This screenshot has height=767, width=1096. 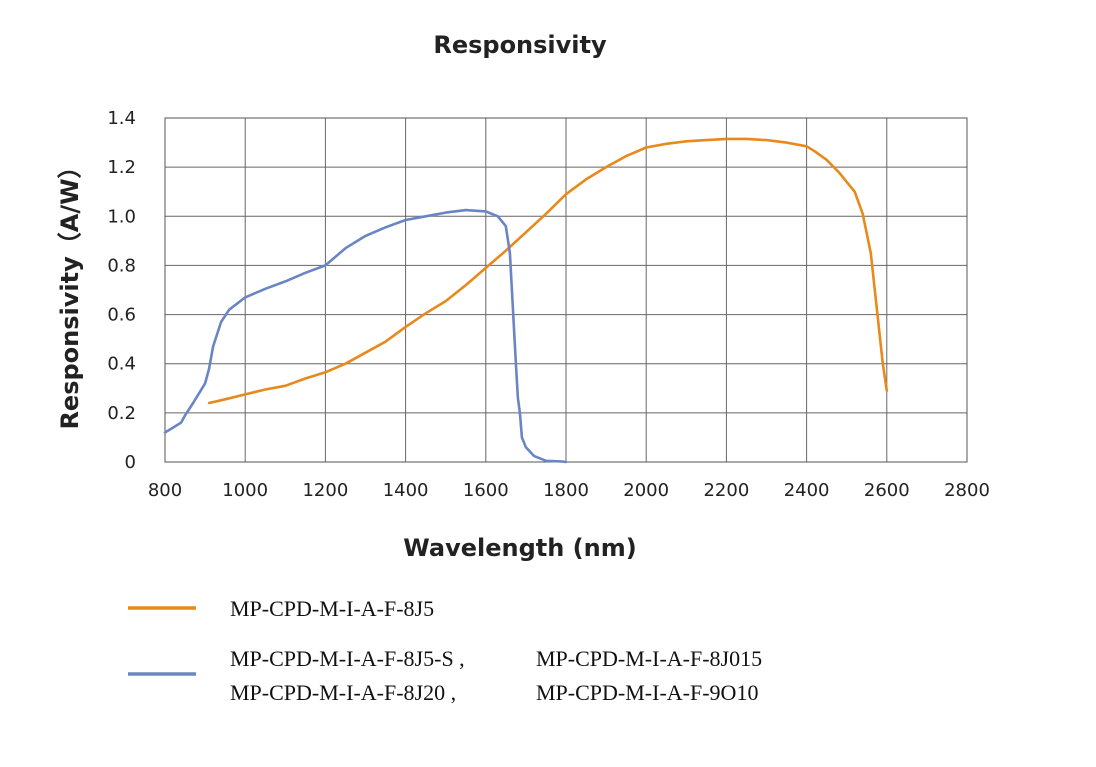 What do you see at coordinates (332, 608) in the screenshot?
I see `legend-label: MP-CPD-M-I-A-F-8J5` at bounding box center [332, 608].